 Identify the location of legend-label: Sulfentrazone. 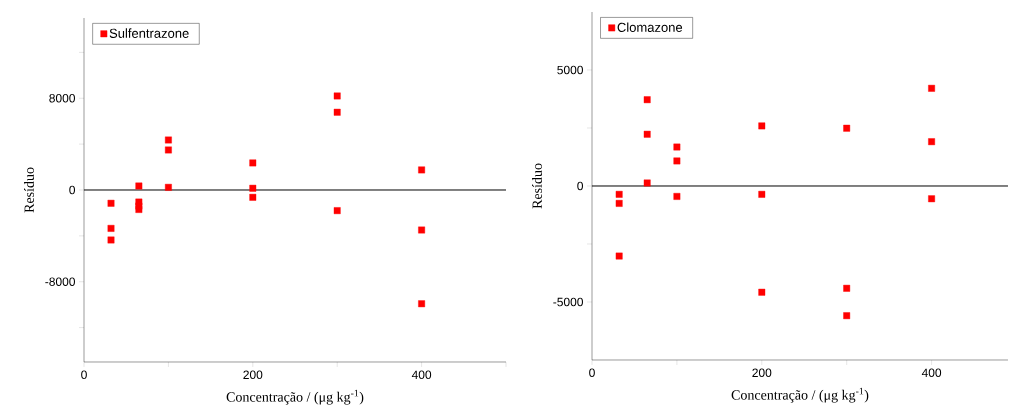
(149, 33).